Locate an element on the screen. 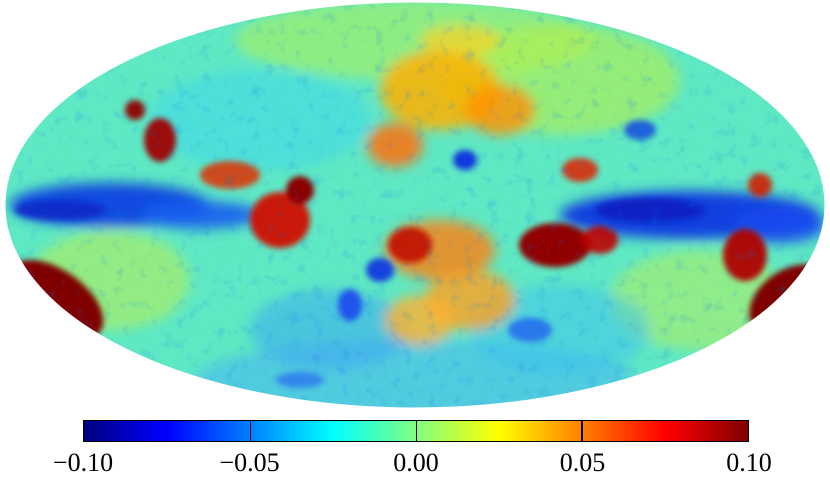 The image size is (830, 488). colorbar is located at coordinates (416, 431).